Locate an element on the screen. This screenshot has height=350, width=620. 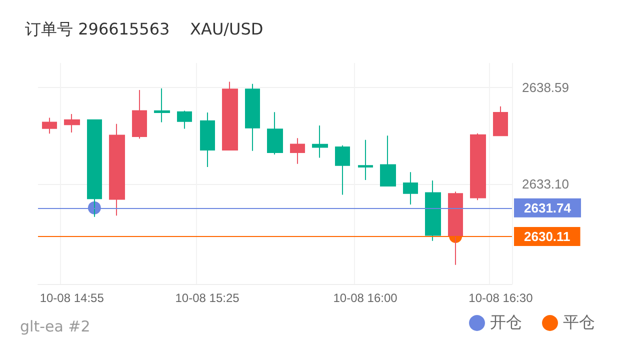
x-tick-label: 10-08 15:25 is located at coordinates (207, 298).